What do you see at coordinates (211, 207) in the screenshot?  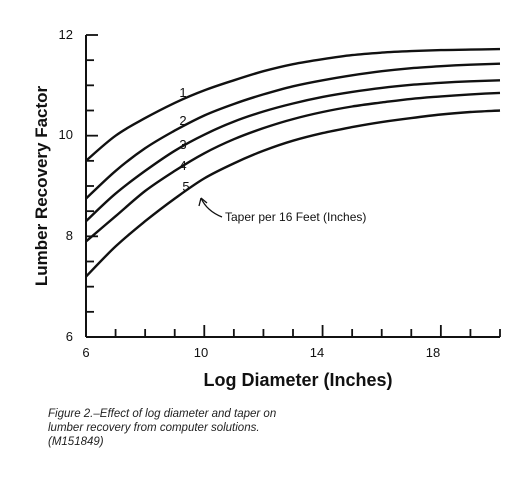 I see `annotation-arrow` at bounding box center [211, 207].